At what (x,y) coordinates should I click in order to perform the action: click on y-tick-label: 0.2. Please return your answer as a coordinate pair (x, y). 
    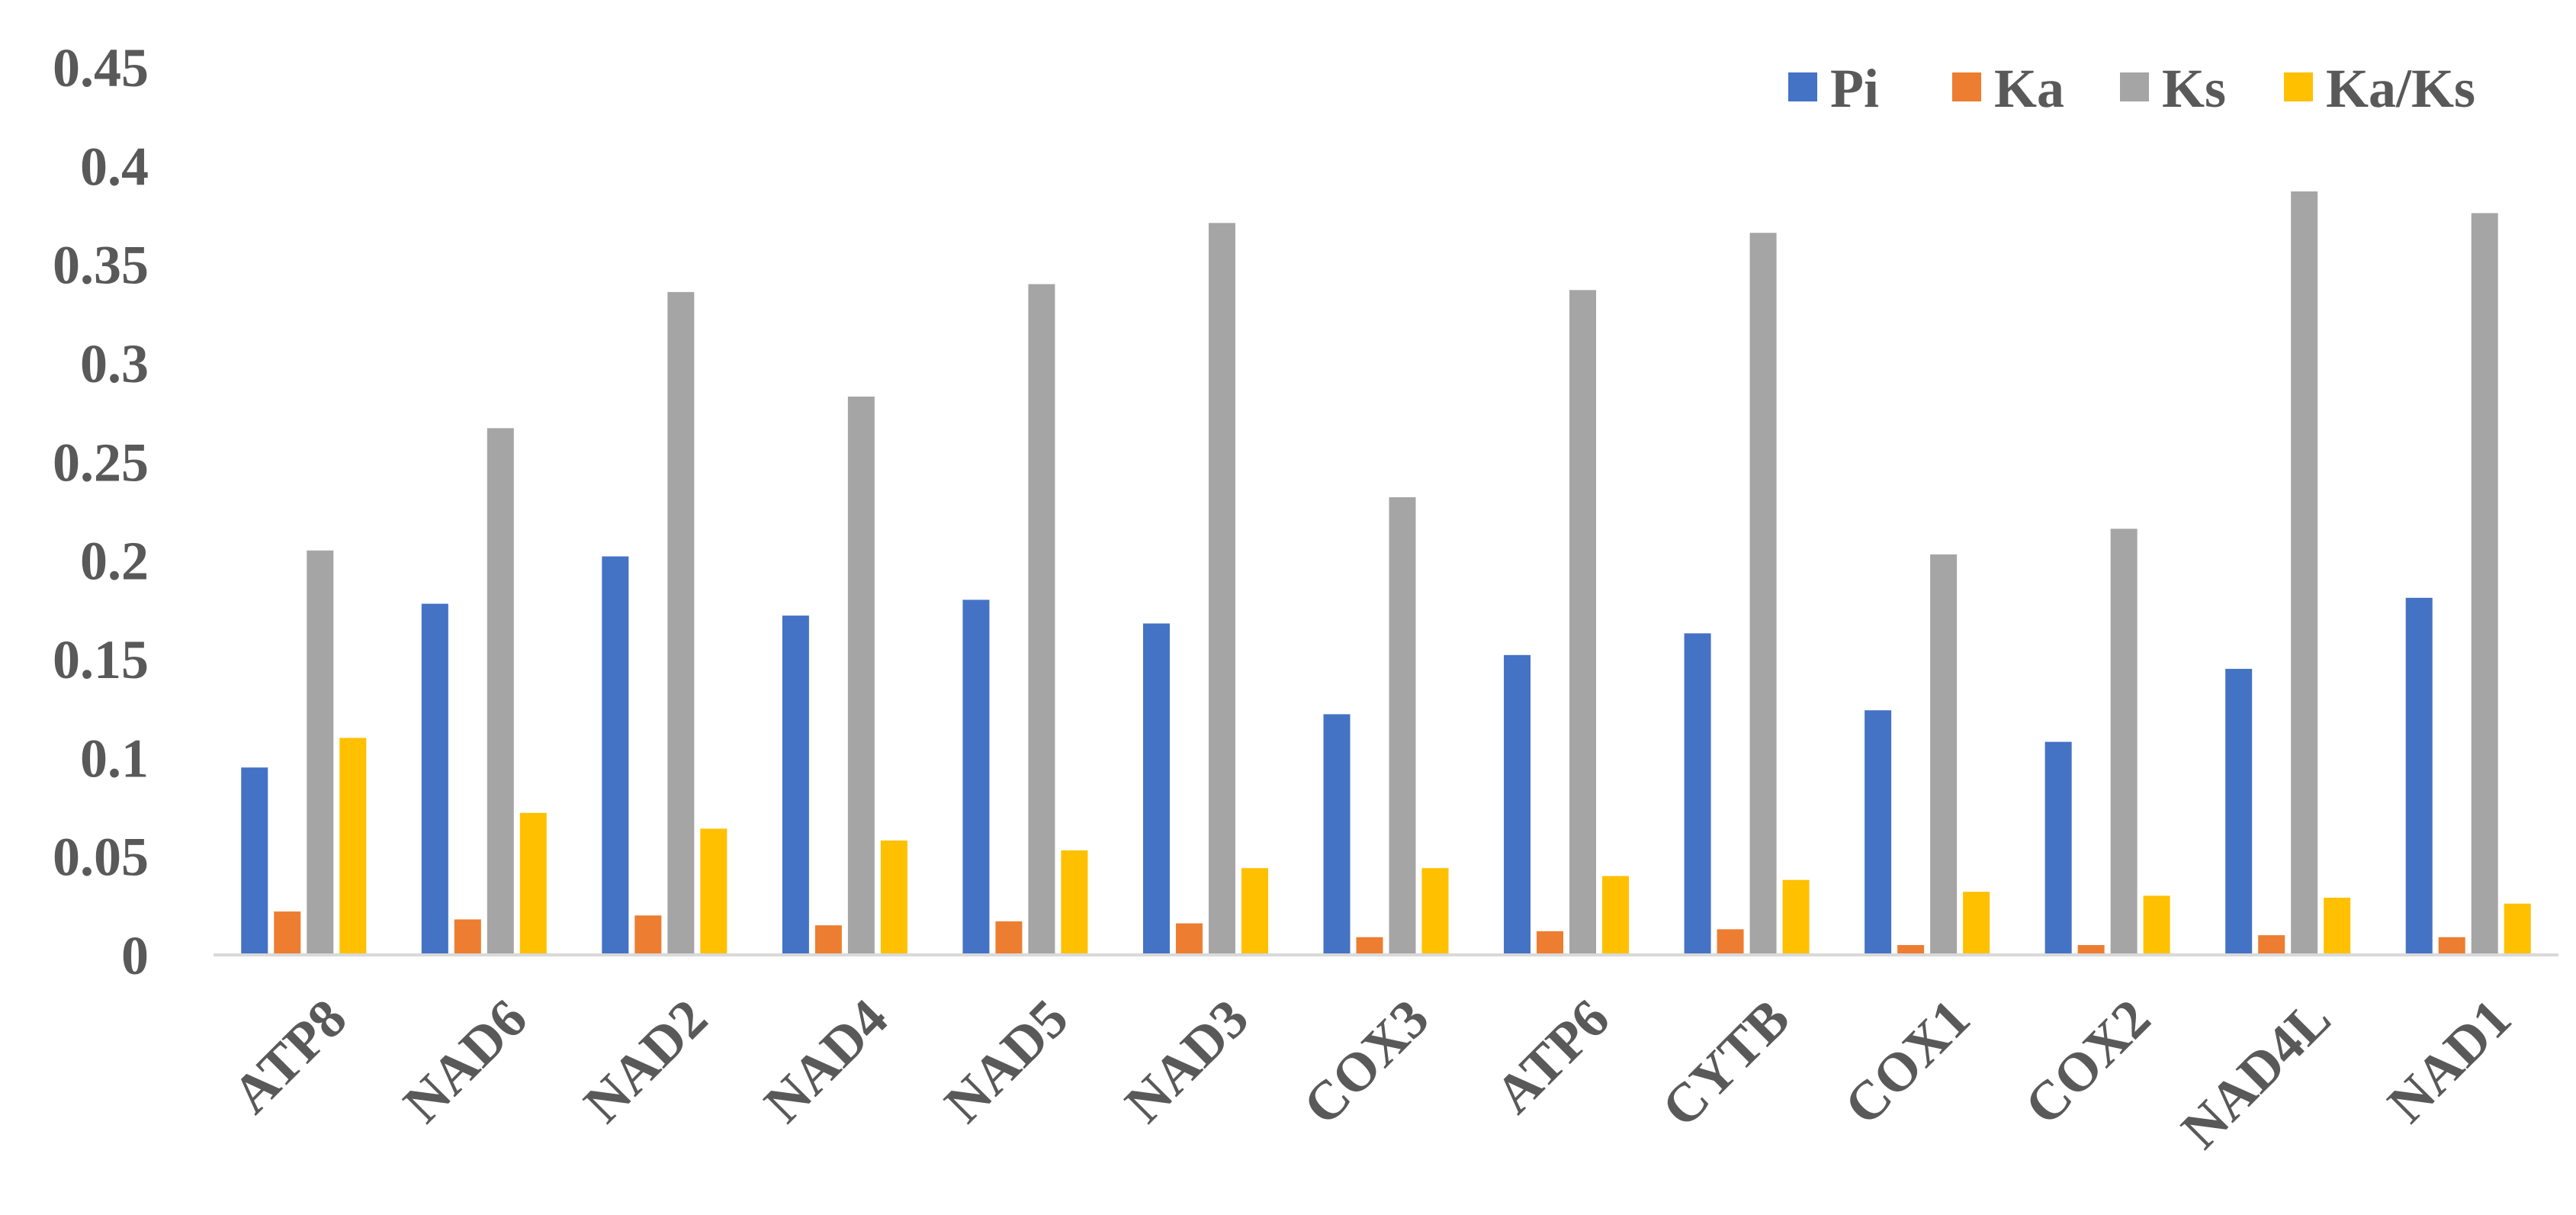
    Looking at the image, I should click on (114, 561).